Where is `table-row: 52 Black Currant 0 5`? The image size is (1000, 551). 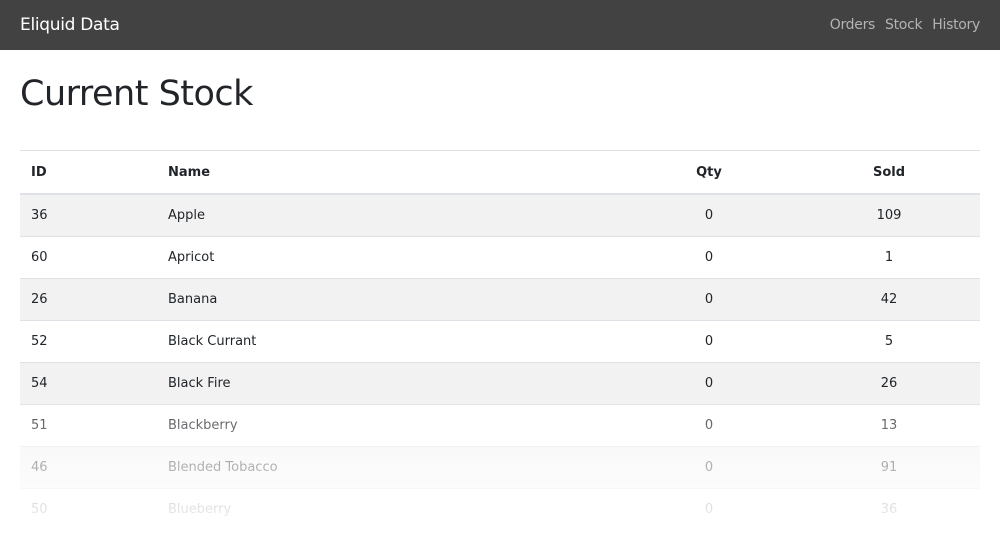 table-row: 52 Black Currant 0 5 is located at coordinates (500, 341).